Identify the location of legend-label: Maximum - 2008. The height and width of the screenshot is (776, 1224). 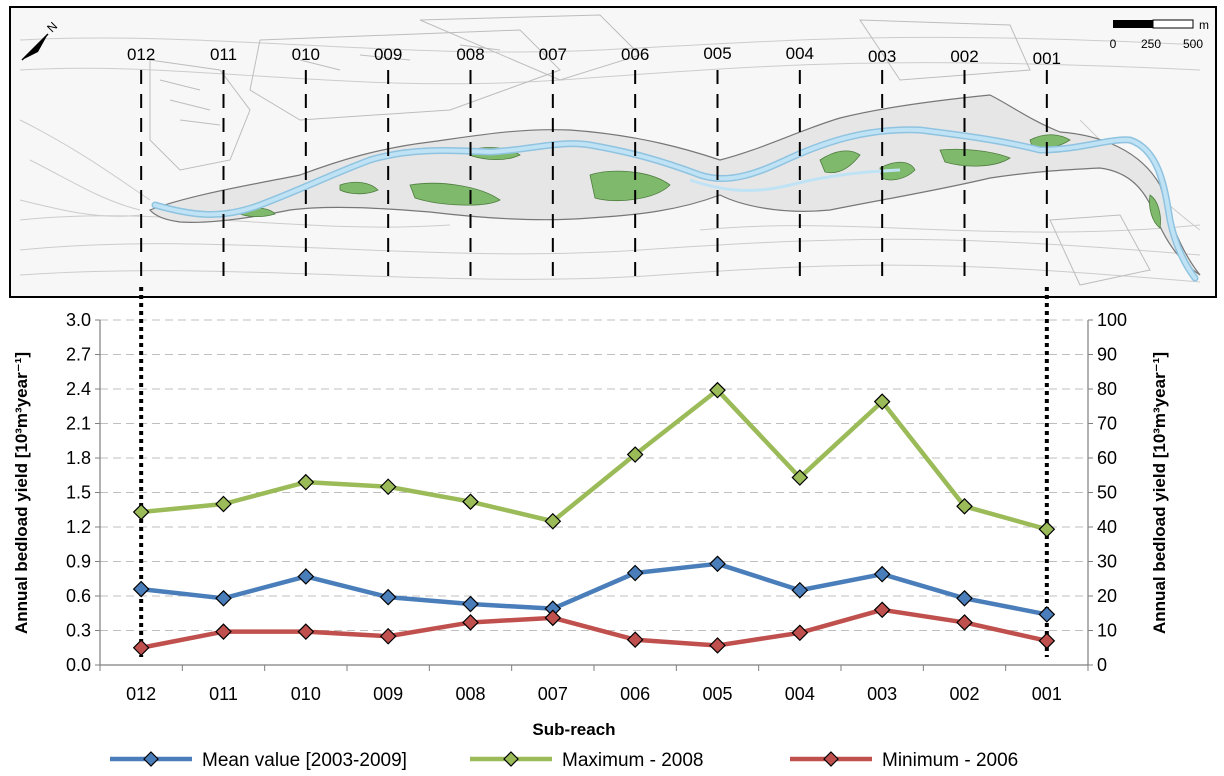
(633, 760).